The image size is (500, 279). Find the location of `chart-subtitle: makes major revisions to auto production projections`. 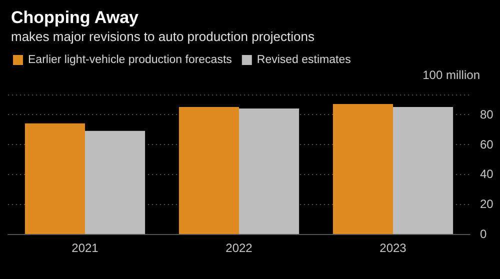

chart-subtitle: makes major revisions to auto production projections is located at coordinates (163, 36).